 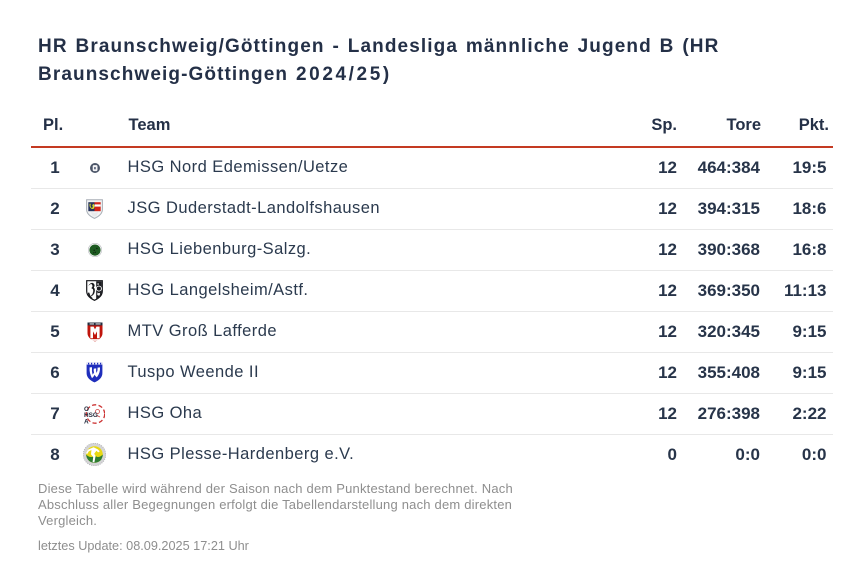 What do you see at coordinates (91, 415) in the screenshot?
I see `svg-text: HSG` at bounding box center [91, 415].